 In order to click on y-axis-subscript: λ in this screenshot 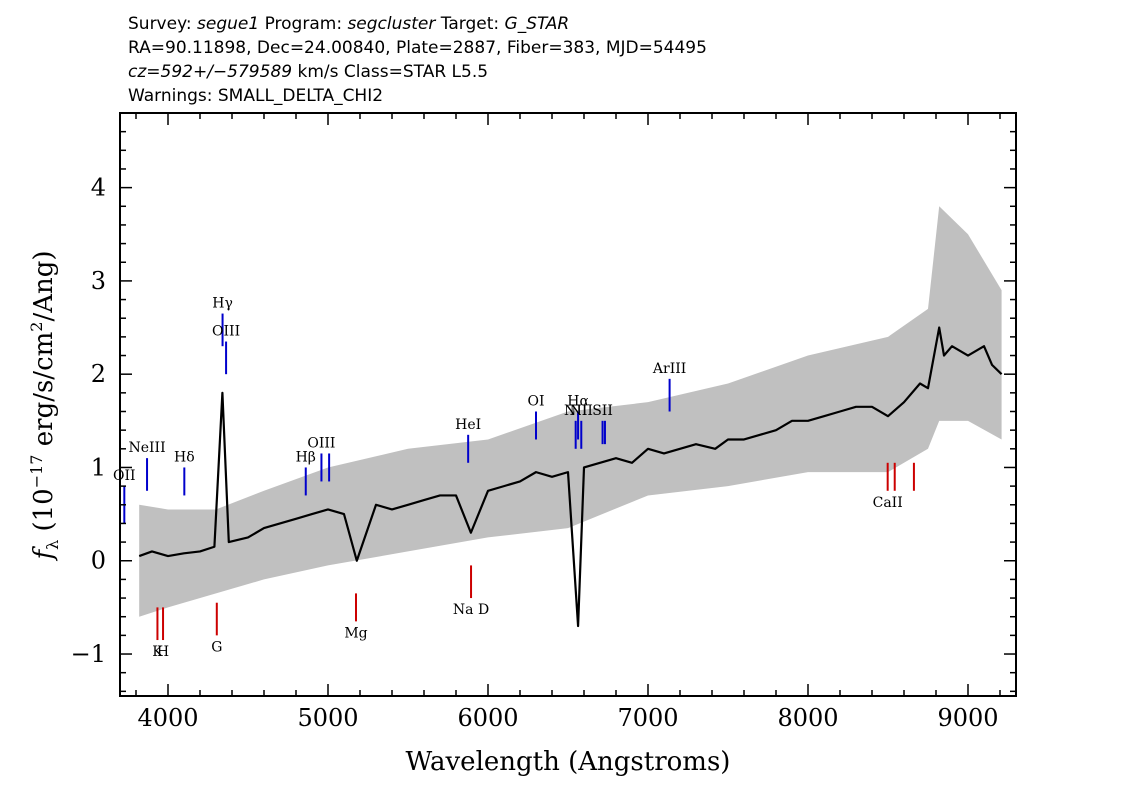, I will do `click(52, 545)`.